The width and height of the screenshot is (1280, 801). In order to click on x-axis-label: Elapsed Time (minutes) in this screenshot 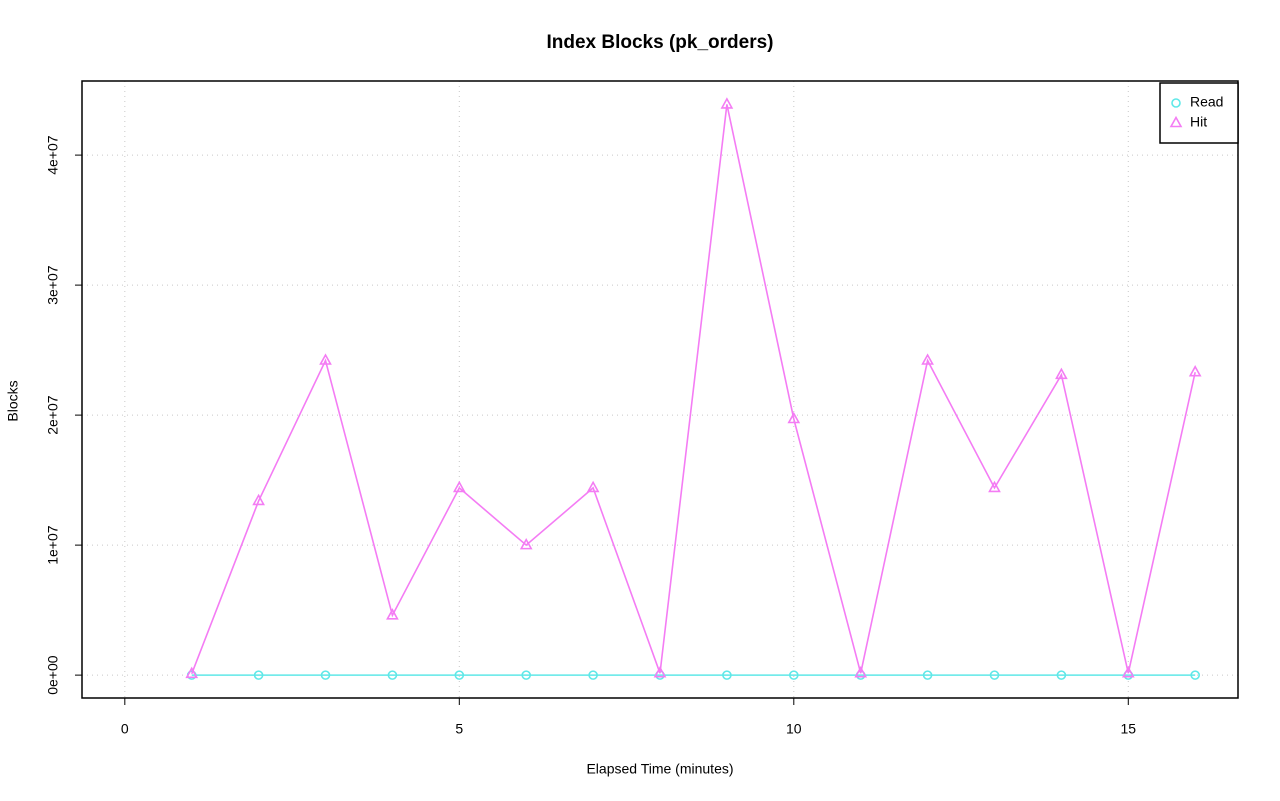, I will do `click(659, 769)`.